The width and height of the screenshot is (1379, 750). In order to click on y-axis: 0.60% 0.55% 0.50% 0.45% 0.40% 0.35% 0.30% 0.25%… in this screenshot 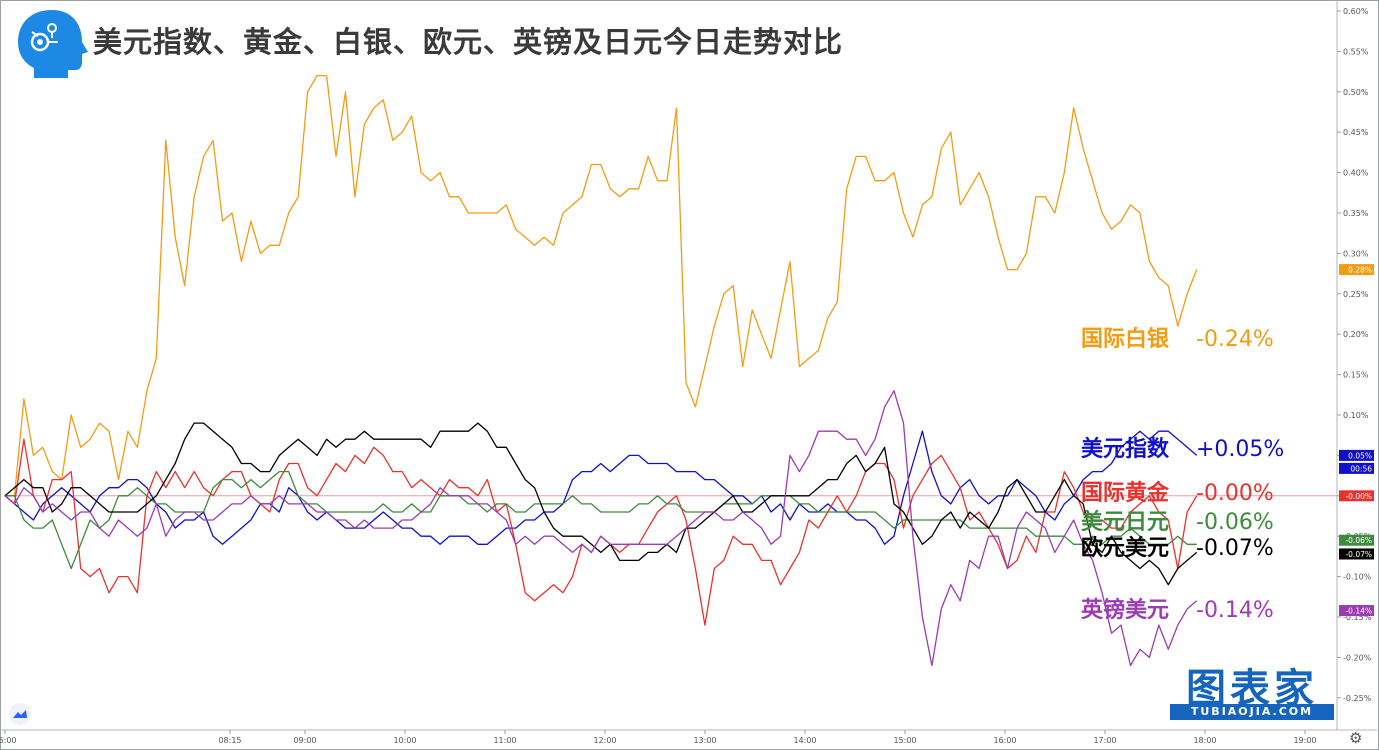, I will do `click(1354, 365)`.